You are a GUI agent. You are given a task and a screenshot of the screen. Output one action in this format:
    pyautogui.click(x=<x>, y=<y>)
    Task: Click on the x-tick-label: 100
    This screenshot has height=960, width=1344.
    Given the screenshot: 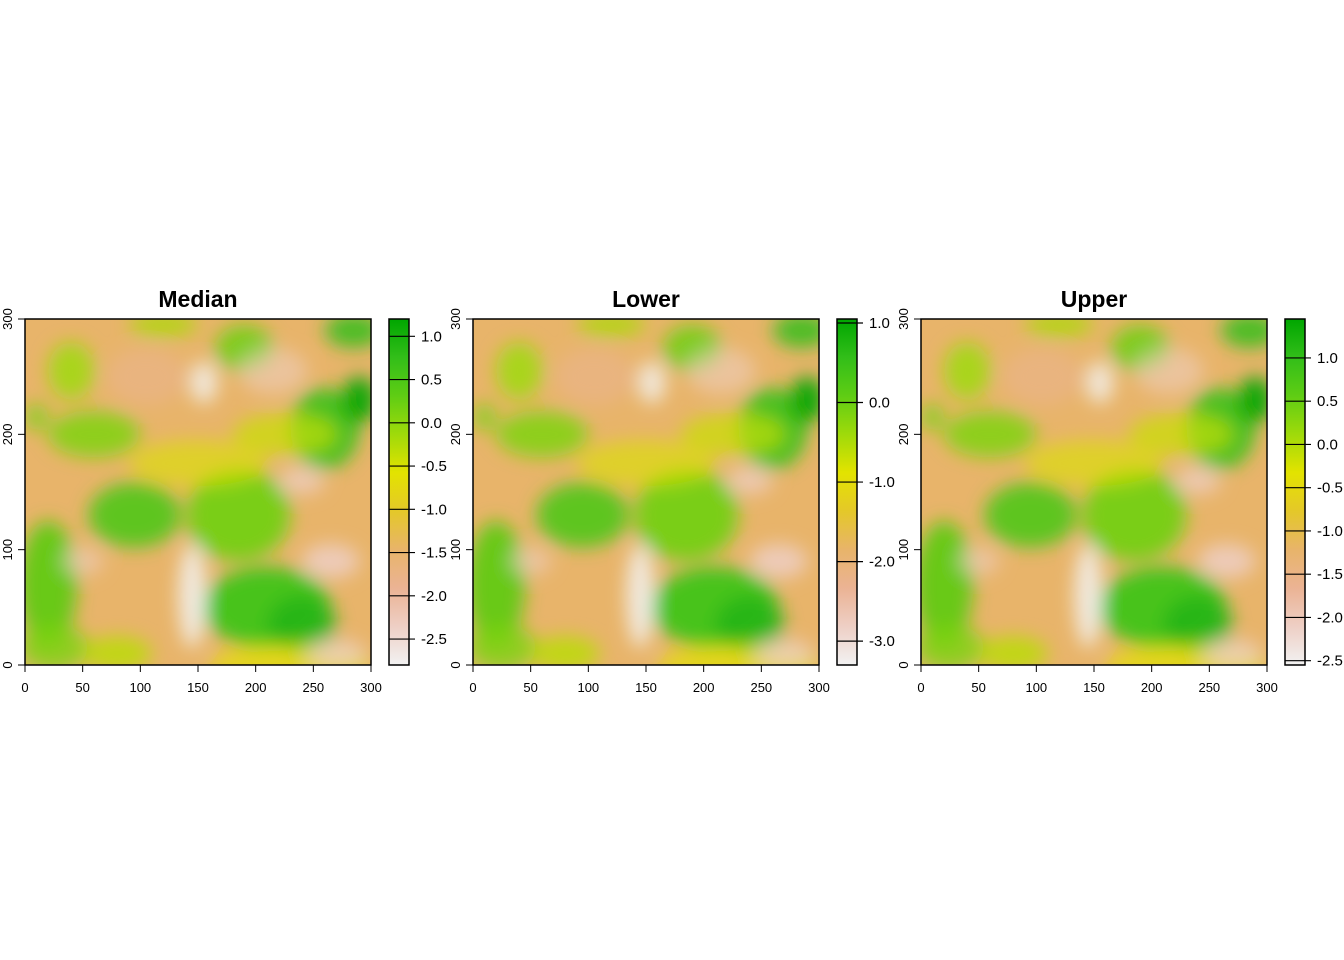 What is the action you would take?
    pyautogui.click(x=588, y=687)
    